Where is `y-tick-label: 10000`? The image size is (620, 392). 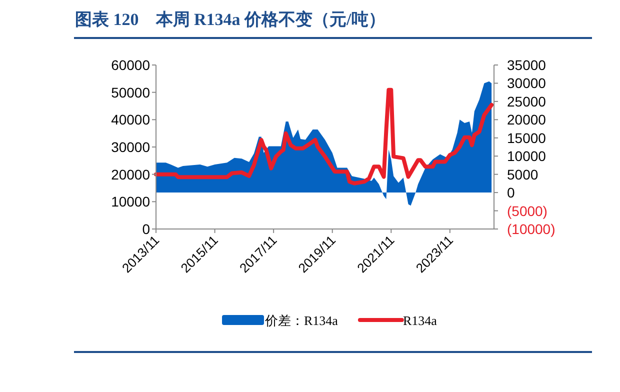 y-tick-label: 10000 is located at coordinates (130, 202).